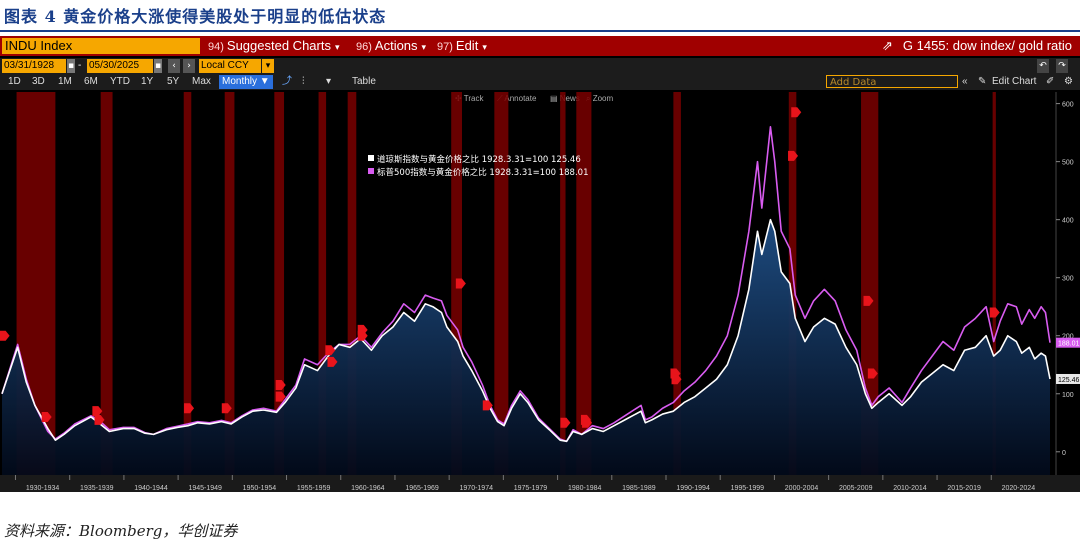 Image resolution: width=1080 pixels, height=545 pixels. Describe the element at coordinates (34, 66) in the screenshot. I see `start-date-field: 03/31/1928` at that location.